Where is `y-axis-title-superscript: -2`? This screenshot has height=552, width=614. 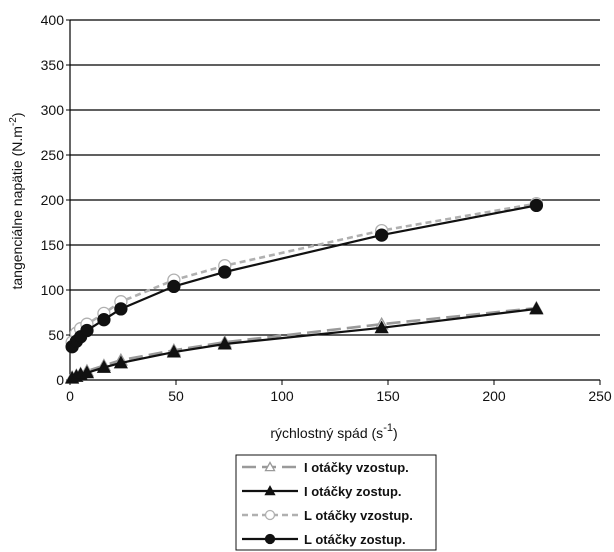
y-axis-title-superscript: -2 is located at coordinates (13, 121).